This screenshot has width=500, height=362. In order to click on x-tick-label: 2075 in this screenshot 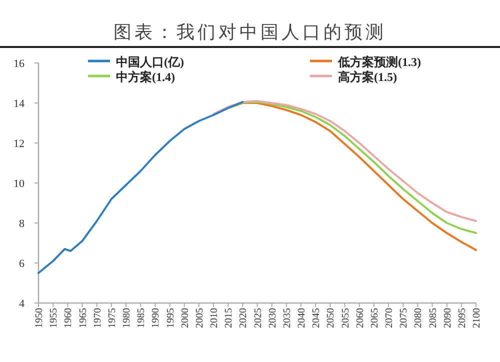, I will do `click(404, 318)`.